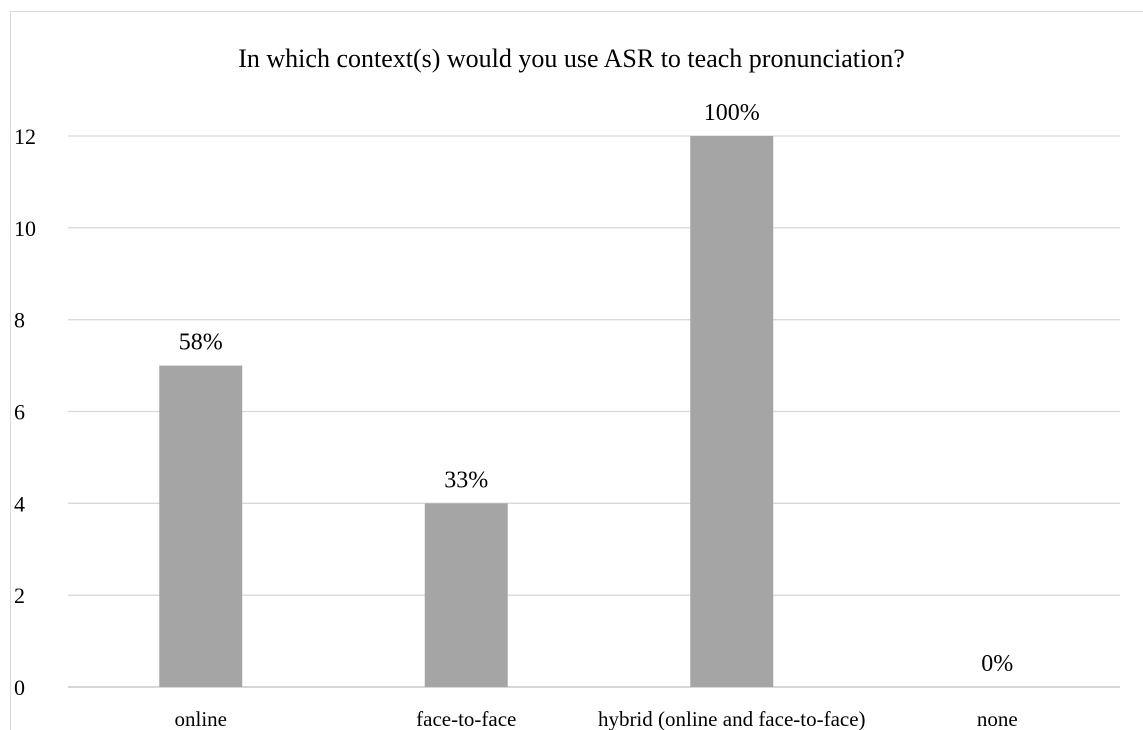  What do you see at coordinates (201, 343) in the screenshot?
I see `data-label: 58%` at bounding box center [201, 343].